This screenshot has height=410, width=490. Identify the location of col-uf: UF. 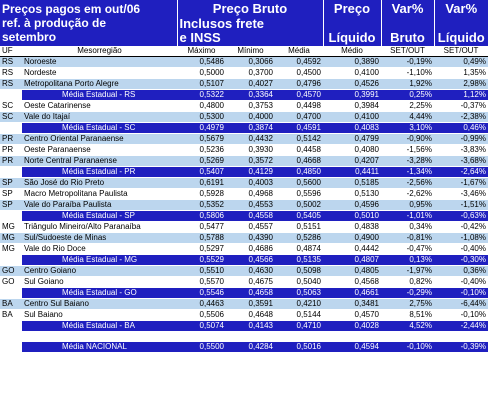
(11, 51).